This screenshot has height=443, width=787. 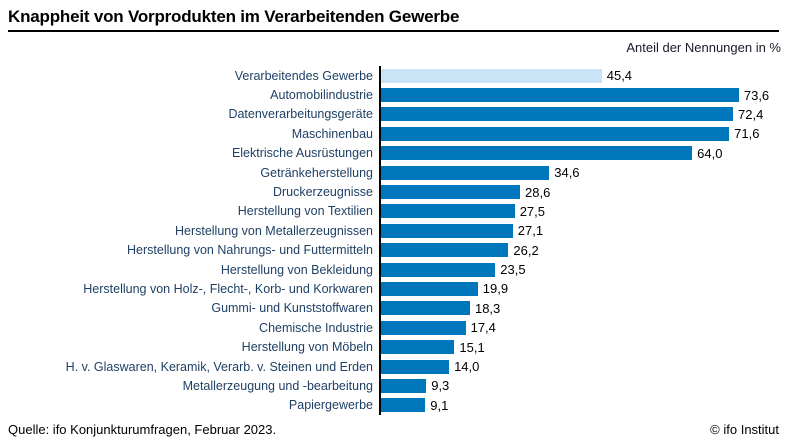 I want to click on category-label: Herstellung von Metallerzeugnissen, so click(x=273, y=230).